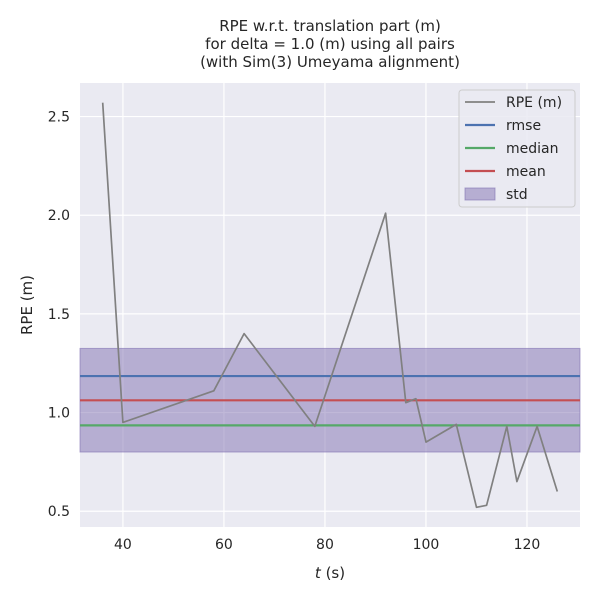 The image size is (600, 600). I want to click on y-tick-label: 2.0, so click(59, 216).